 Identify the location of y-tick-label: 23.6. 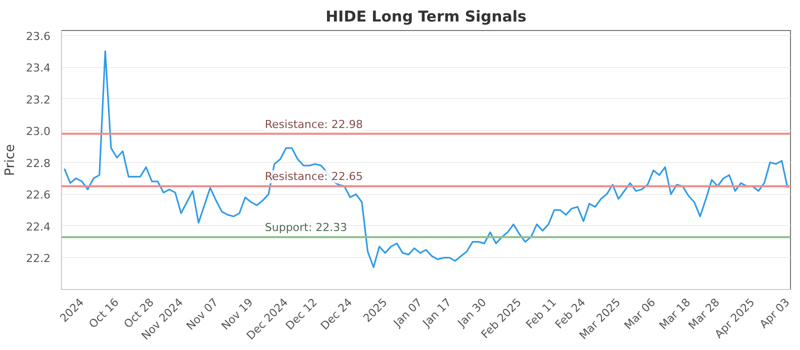
(38, 36).